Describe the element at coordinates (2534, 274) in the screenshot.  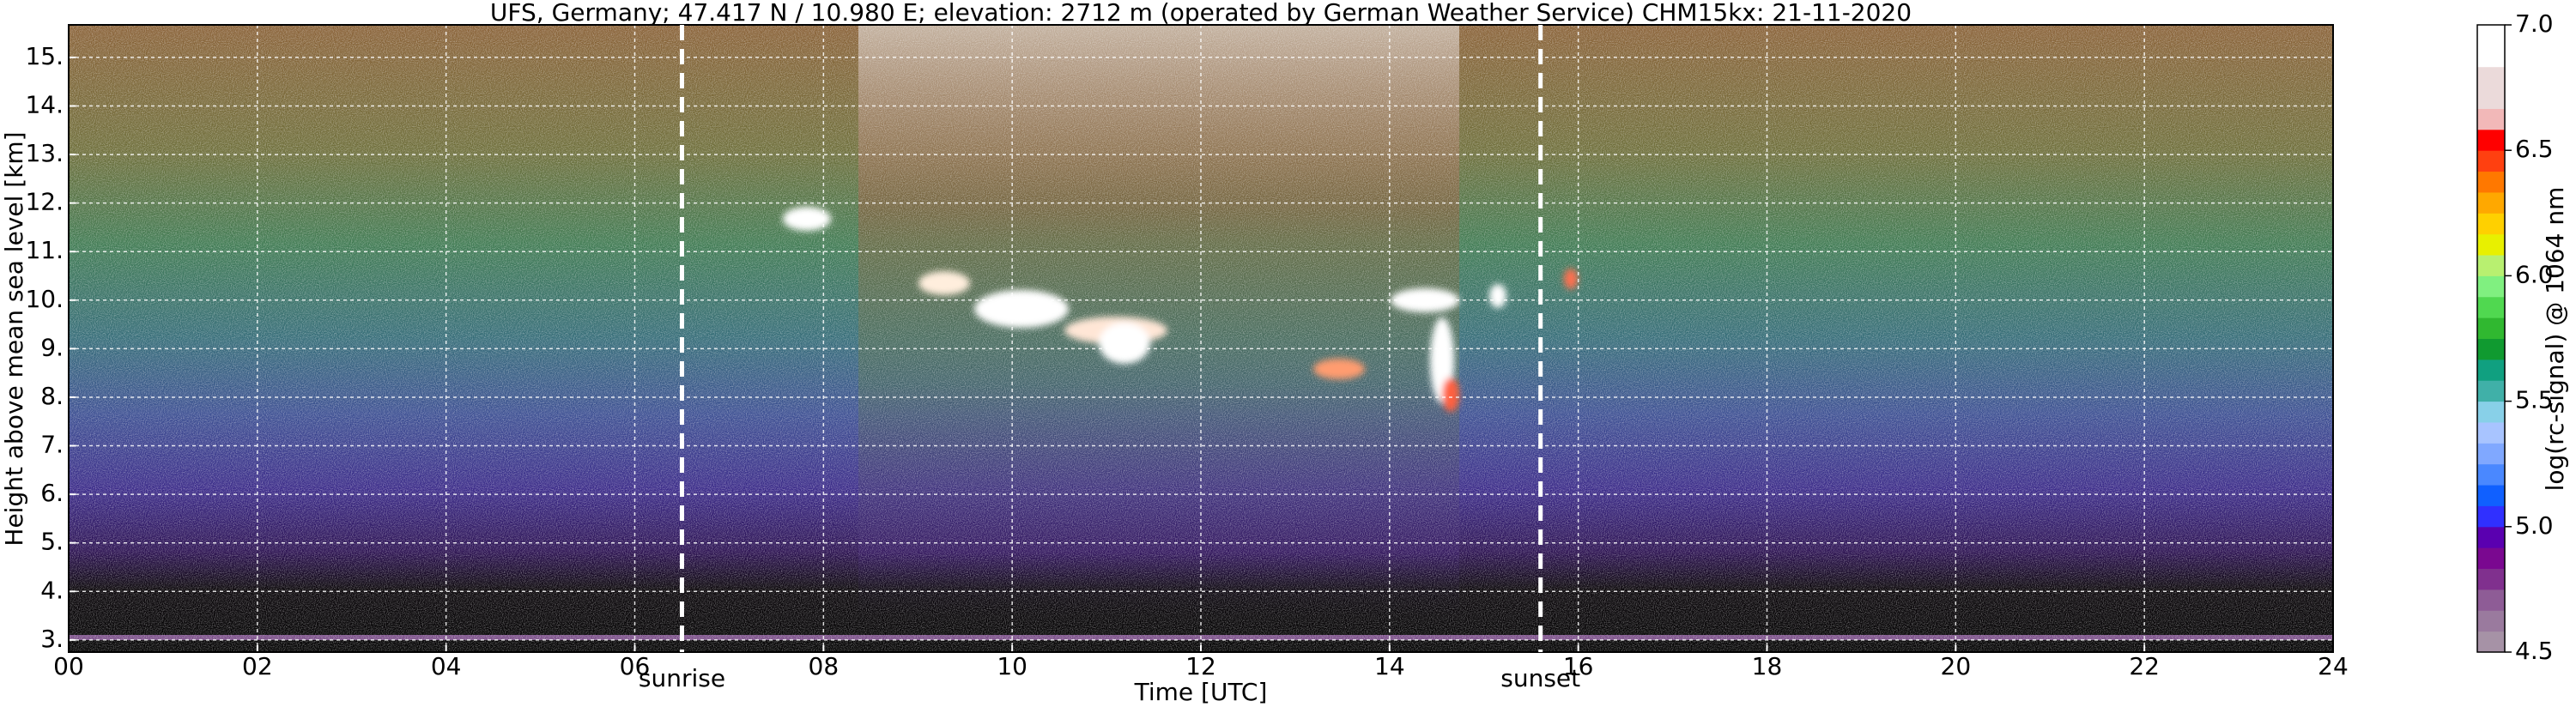
I see `colorbar-tick-label: 6.0` at that location.